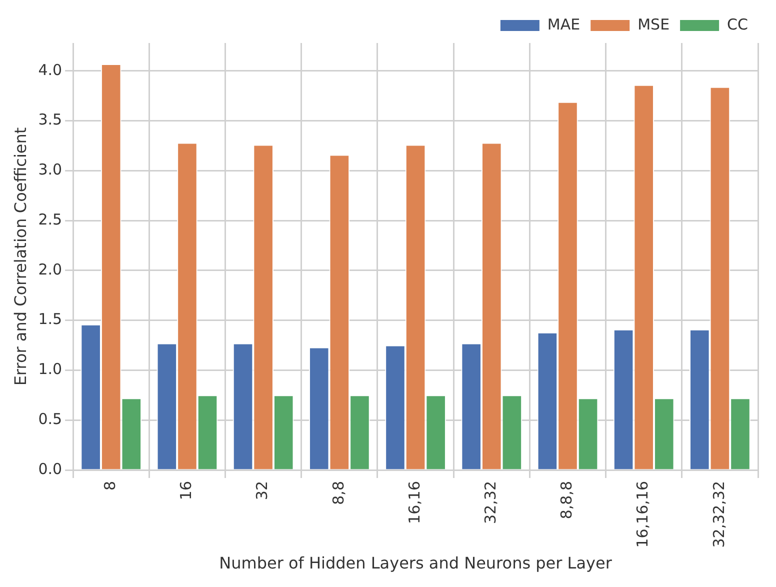 The width and height of the screenshot is (776, 587). Describe the element at coordinates (563, 24) in the screenshot. I see `legend-label: MAE` at that location.